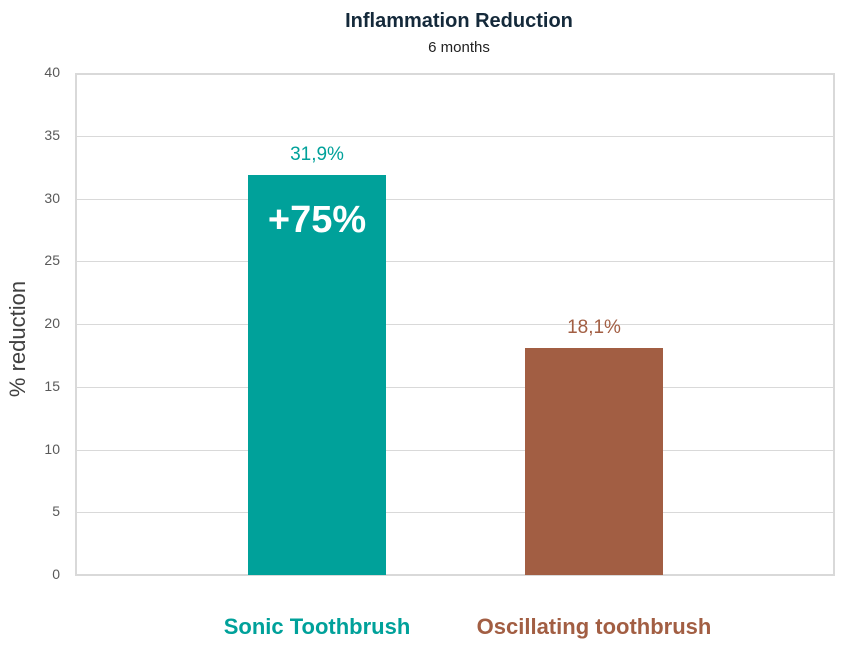 This screenshot has height=648, width=863. Describe the element at coordinates (52, 135) in the screenshot. I see `y-tick-label: 35` at that location.